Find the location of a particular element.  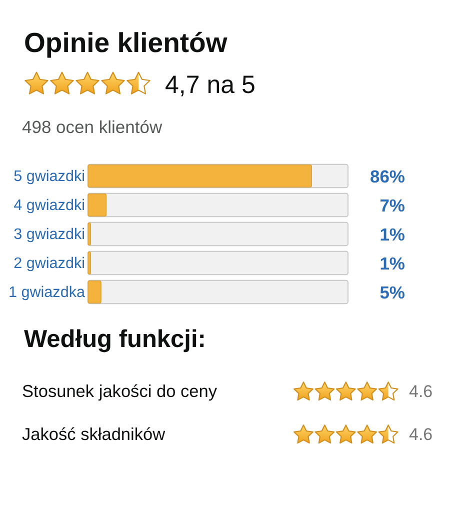

y-tick-label: 1 gwiazdka is located at coordinates (47, 292).